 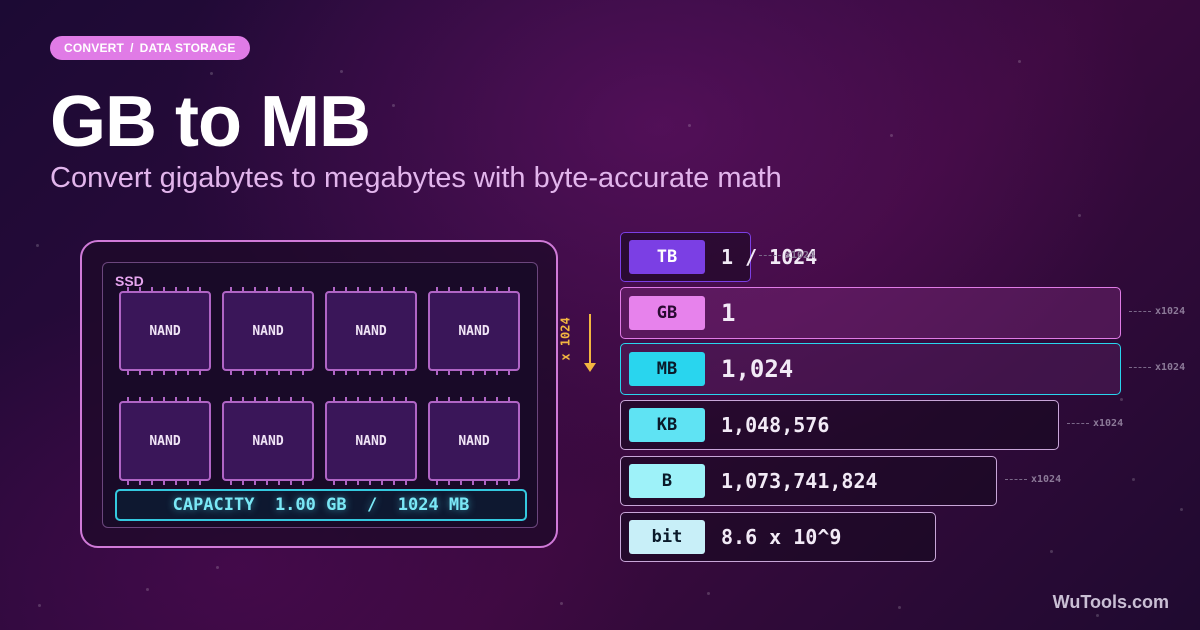 What do you see at coordinates (565, 339) in the screenshot?
I see `multiply-arrow-label: x 1024` at bounding box center [565, 339].